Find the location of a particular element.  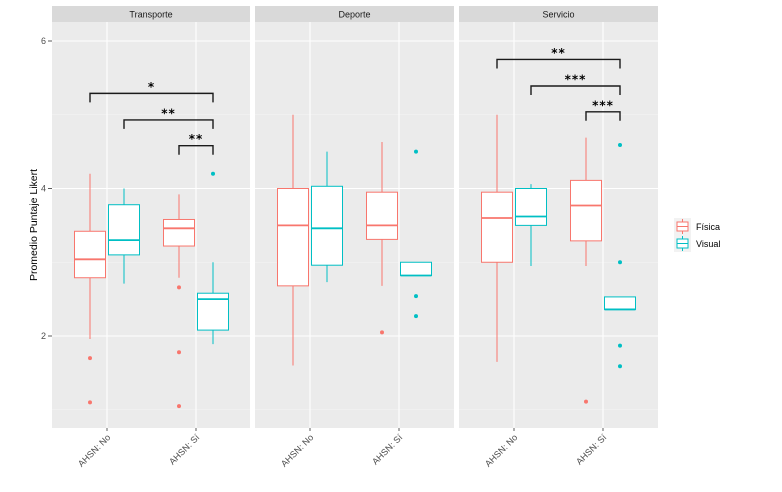

y-tick-label: 4 is located at coordinates (43, 189).